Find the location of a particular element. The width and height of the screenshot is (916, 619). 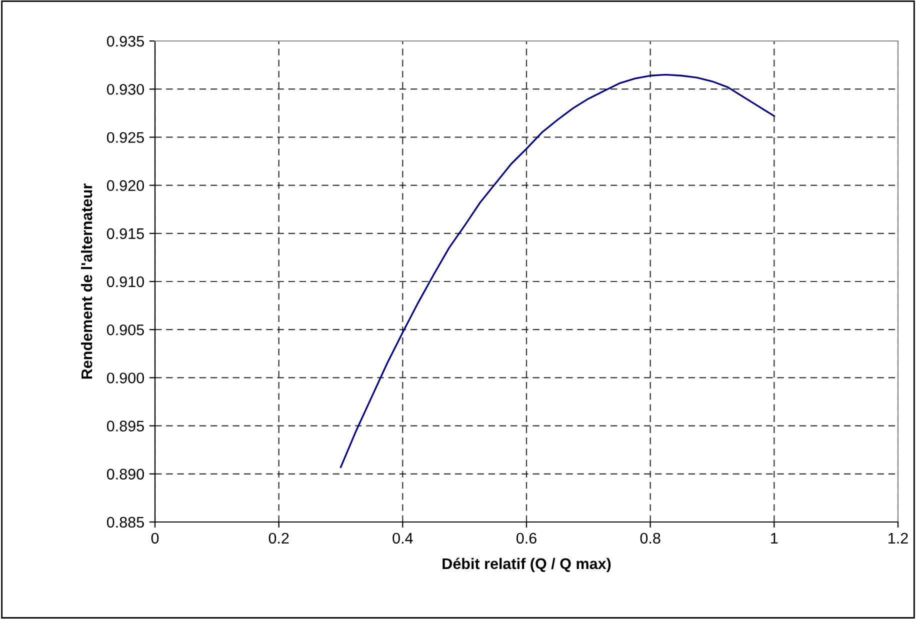

y-tick-label: 0.925 is located at coordinates (125, 137).